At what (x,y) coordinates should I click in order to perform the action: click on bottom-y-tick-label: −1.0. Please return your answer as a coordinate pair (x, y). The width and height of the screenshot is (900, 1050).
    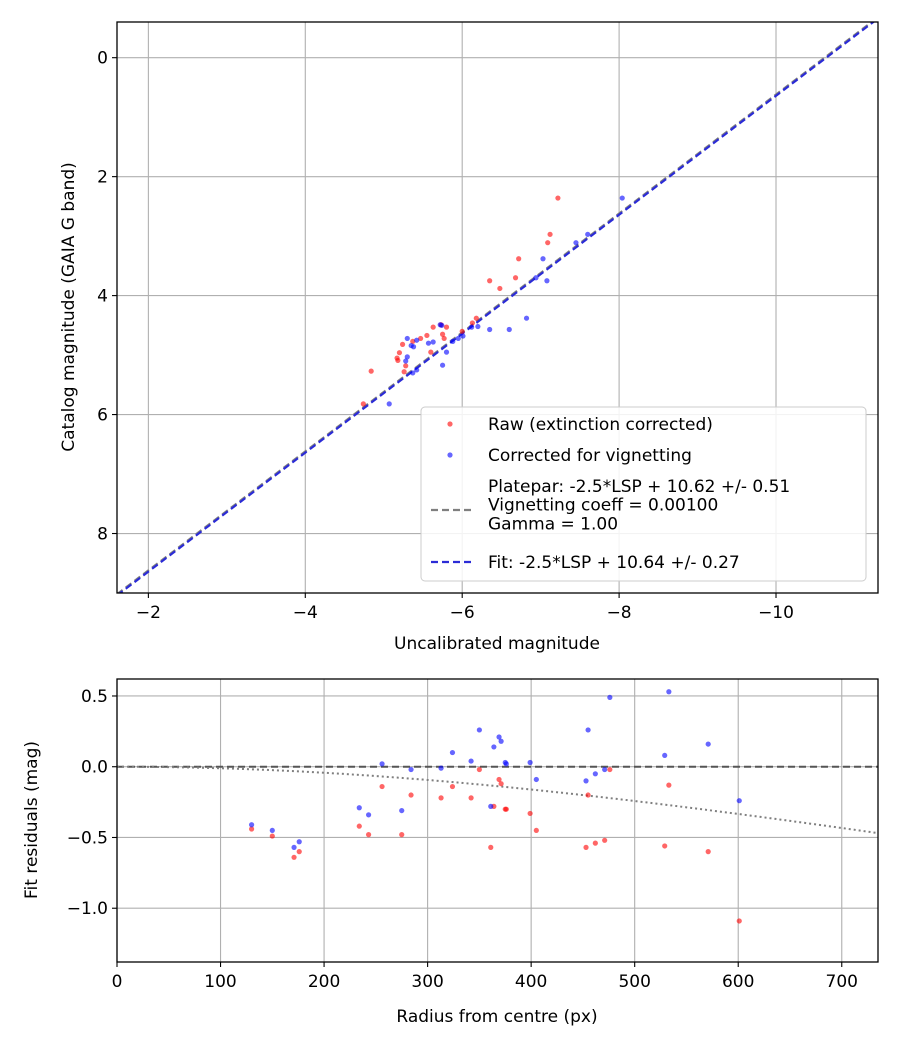
    Looking at the image, I should click on (87, 909).